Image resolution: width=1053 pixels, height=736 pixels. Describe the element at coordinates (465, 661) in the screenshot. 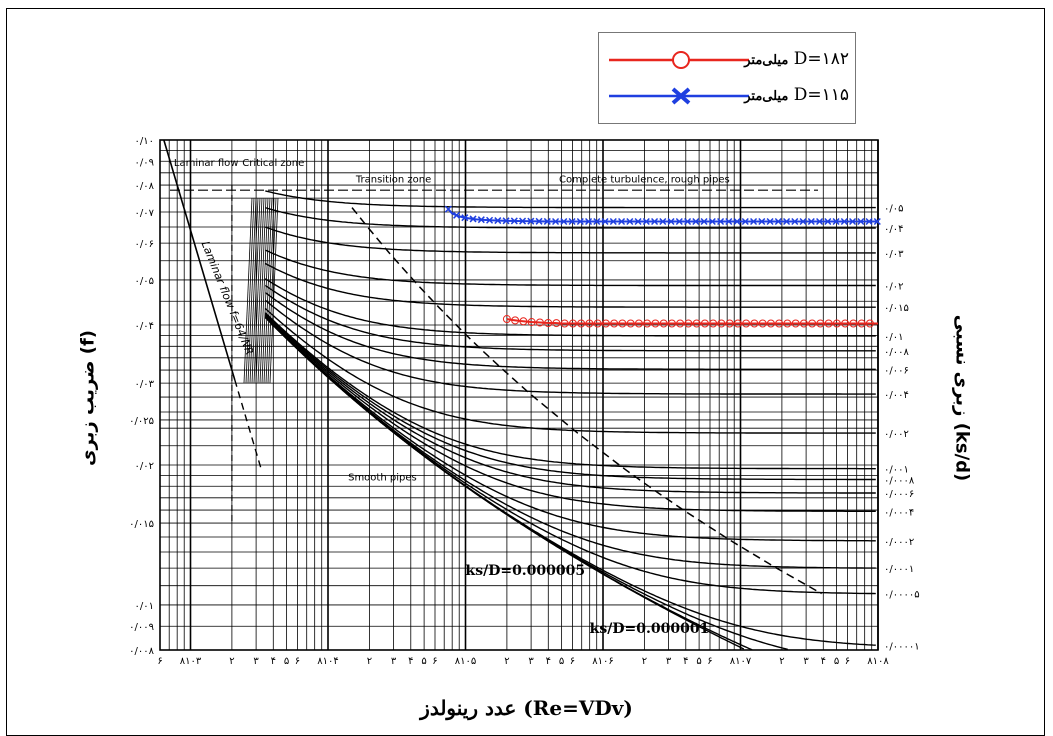

I see `x-tick-label: ۸۱۰۵` at that location.